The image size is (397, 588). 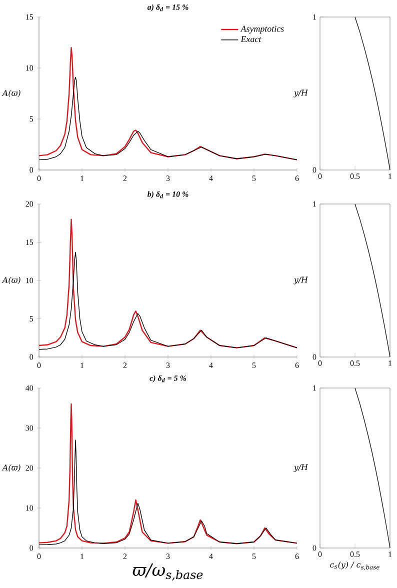 I want to click on legend-label: Exact, so click(x=251, y=39).